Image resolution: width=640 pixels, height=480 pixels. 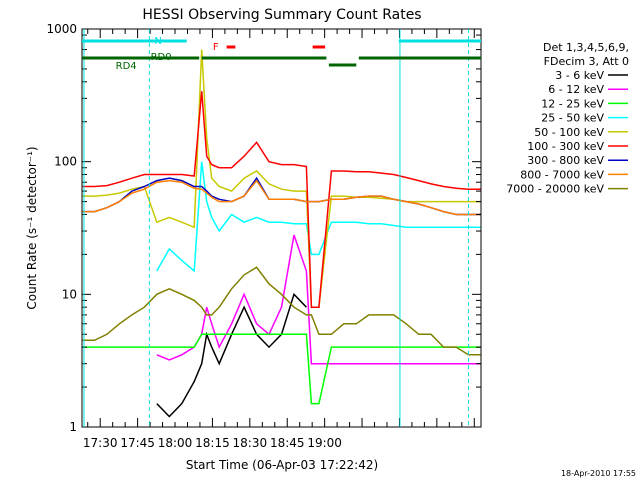 I want to click on annotation-rd4: RD4, so click(x=126, y=66).